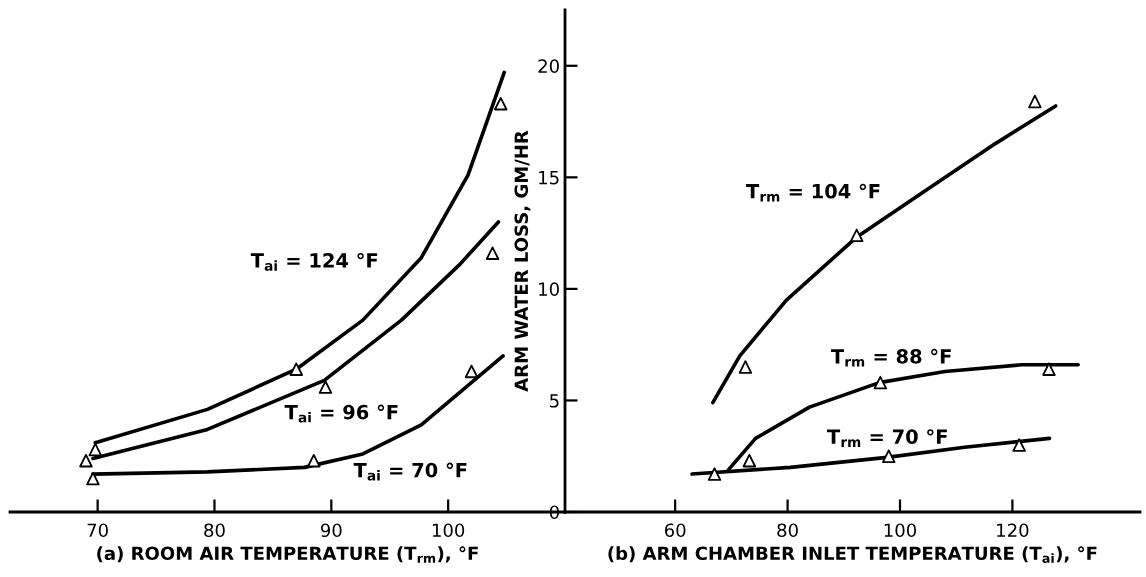 The width and height of the screenshot is (1146, 577). I want to click on x-axis-title: (a) ROOM AIR TEMPERATURE (T$_{rm}$), °F, so click(287, 554).